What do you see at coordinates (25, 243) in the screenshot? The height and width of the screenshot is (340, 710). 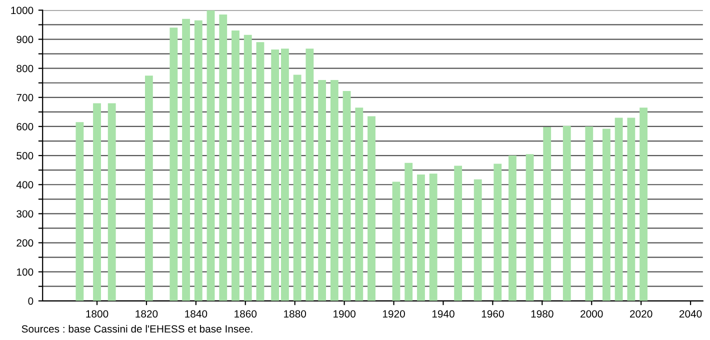 I see `y-tick-label: 200` at bounding box center [25, 243].